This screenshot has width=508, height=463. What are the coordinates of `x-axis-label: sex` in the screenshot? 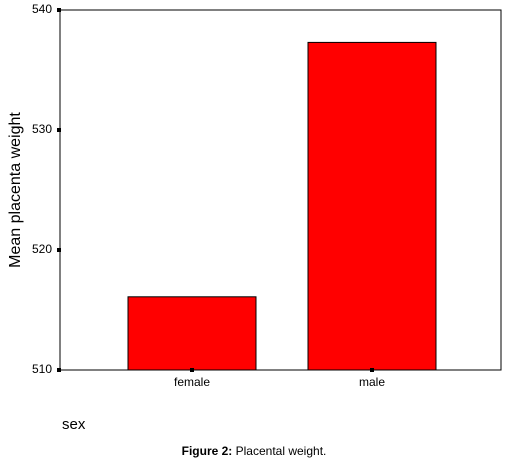 It's located at (74, 424).